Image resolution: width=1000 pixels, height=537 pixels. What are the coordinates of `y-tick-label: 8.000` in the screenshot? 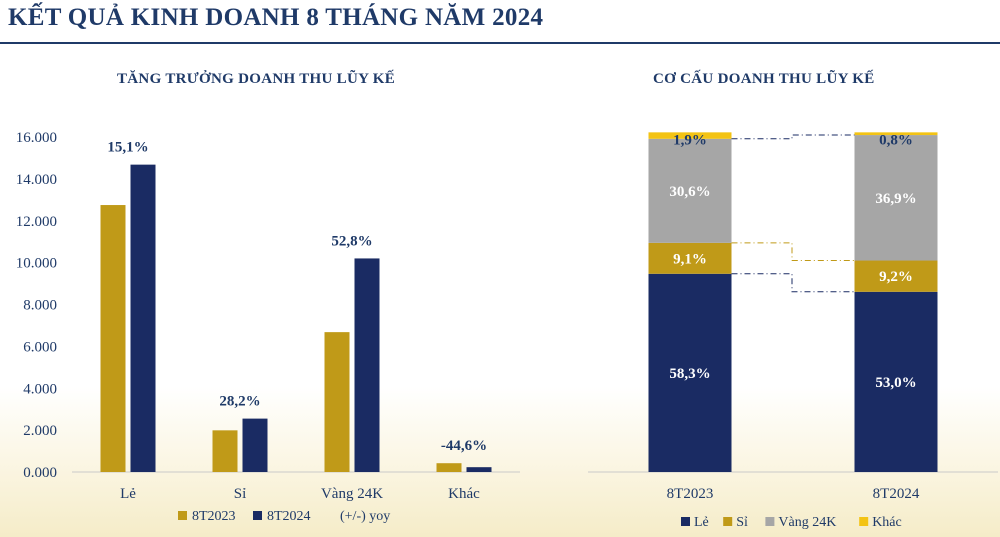 It's located at (40, 306).